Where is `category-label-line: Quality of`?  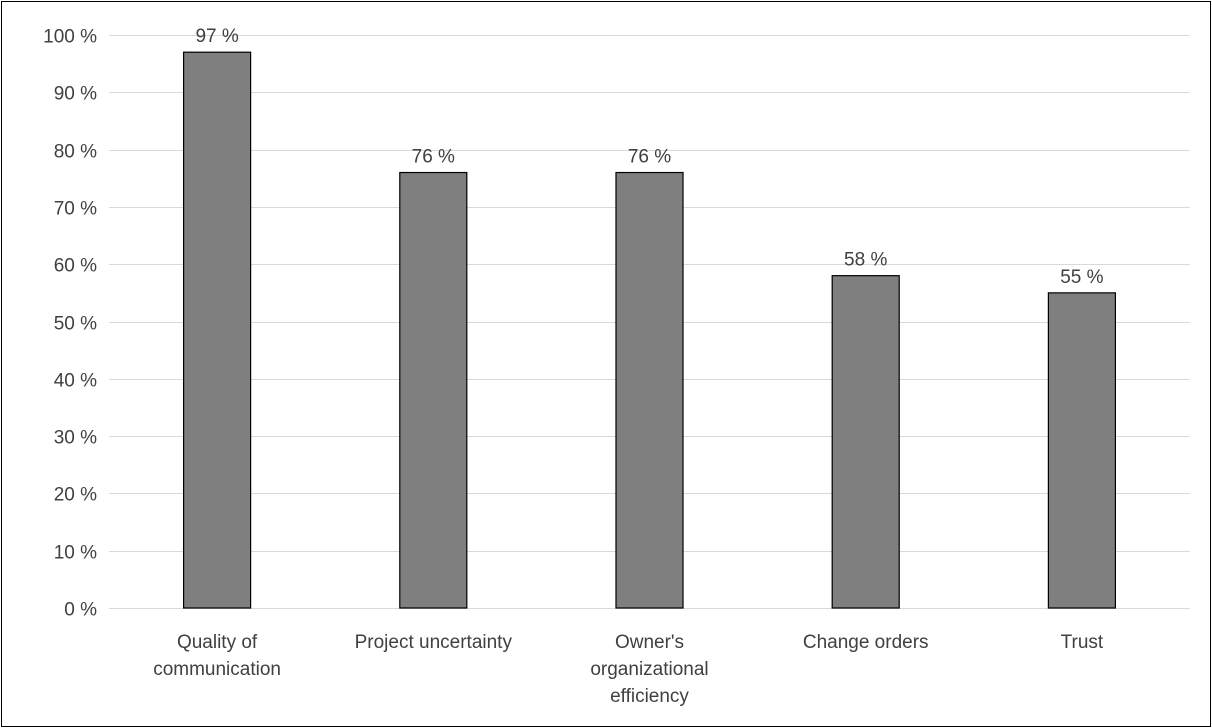 category-label-line: Quality of is located at coordinates (217, 642).